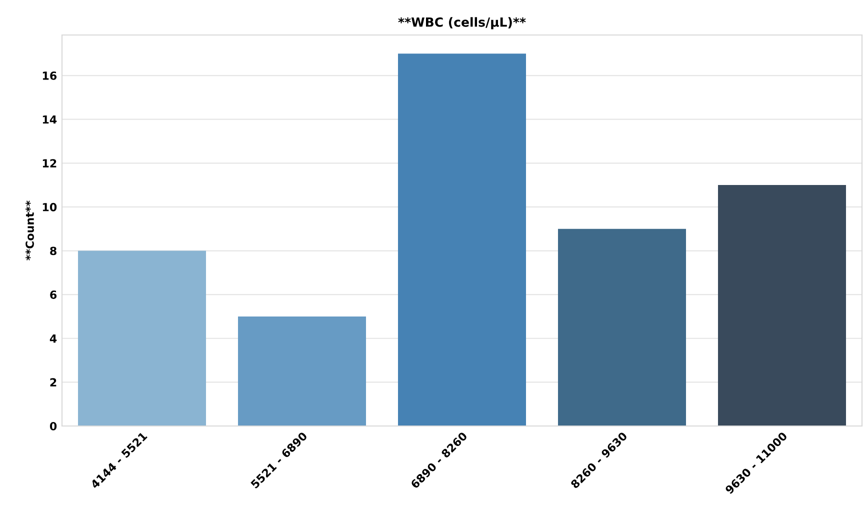 The image size is (865, 516). I want to click on y-tick-label: 2, so click(53, 382).